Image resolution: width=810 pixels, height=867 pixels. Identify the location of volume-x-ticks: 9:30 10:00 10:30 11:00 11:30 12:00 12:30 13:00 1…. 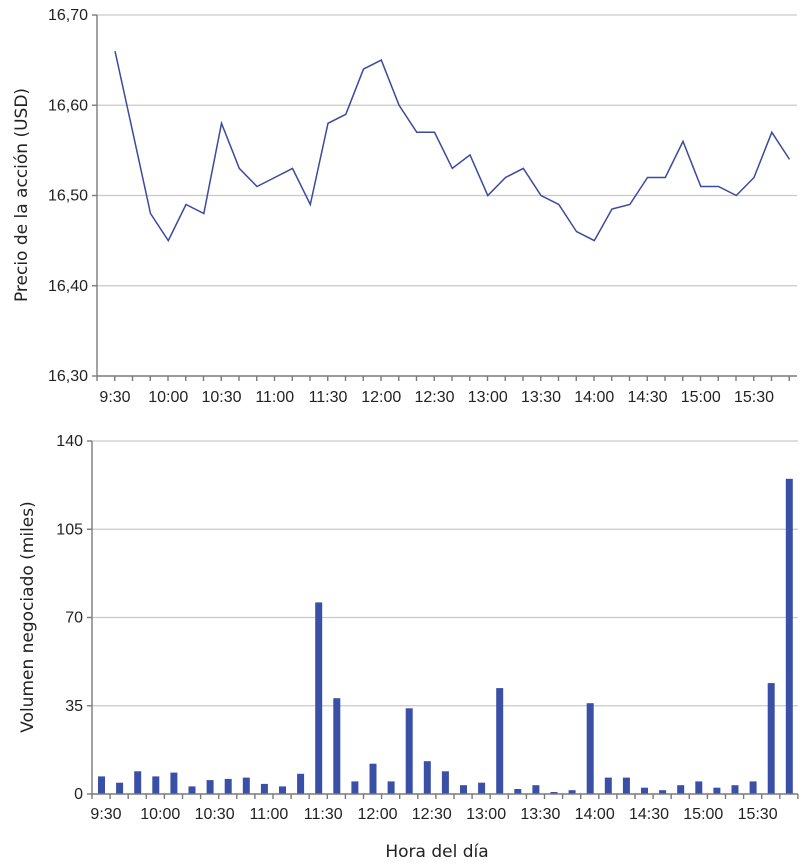
(444, 808).